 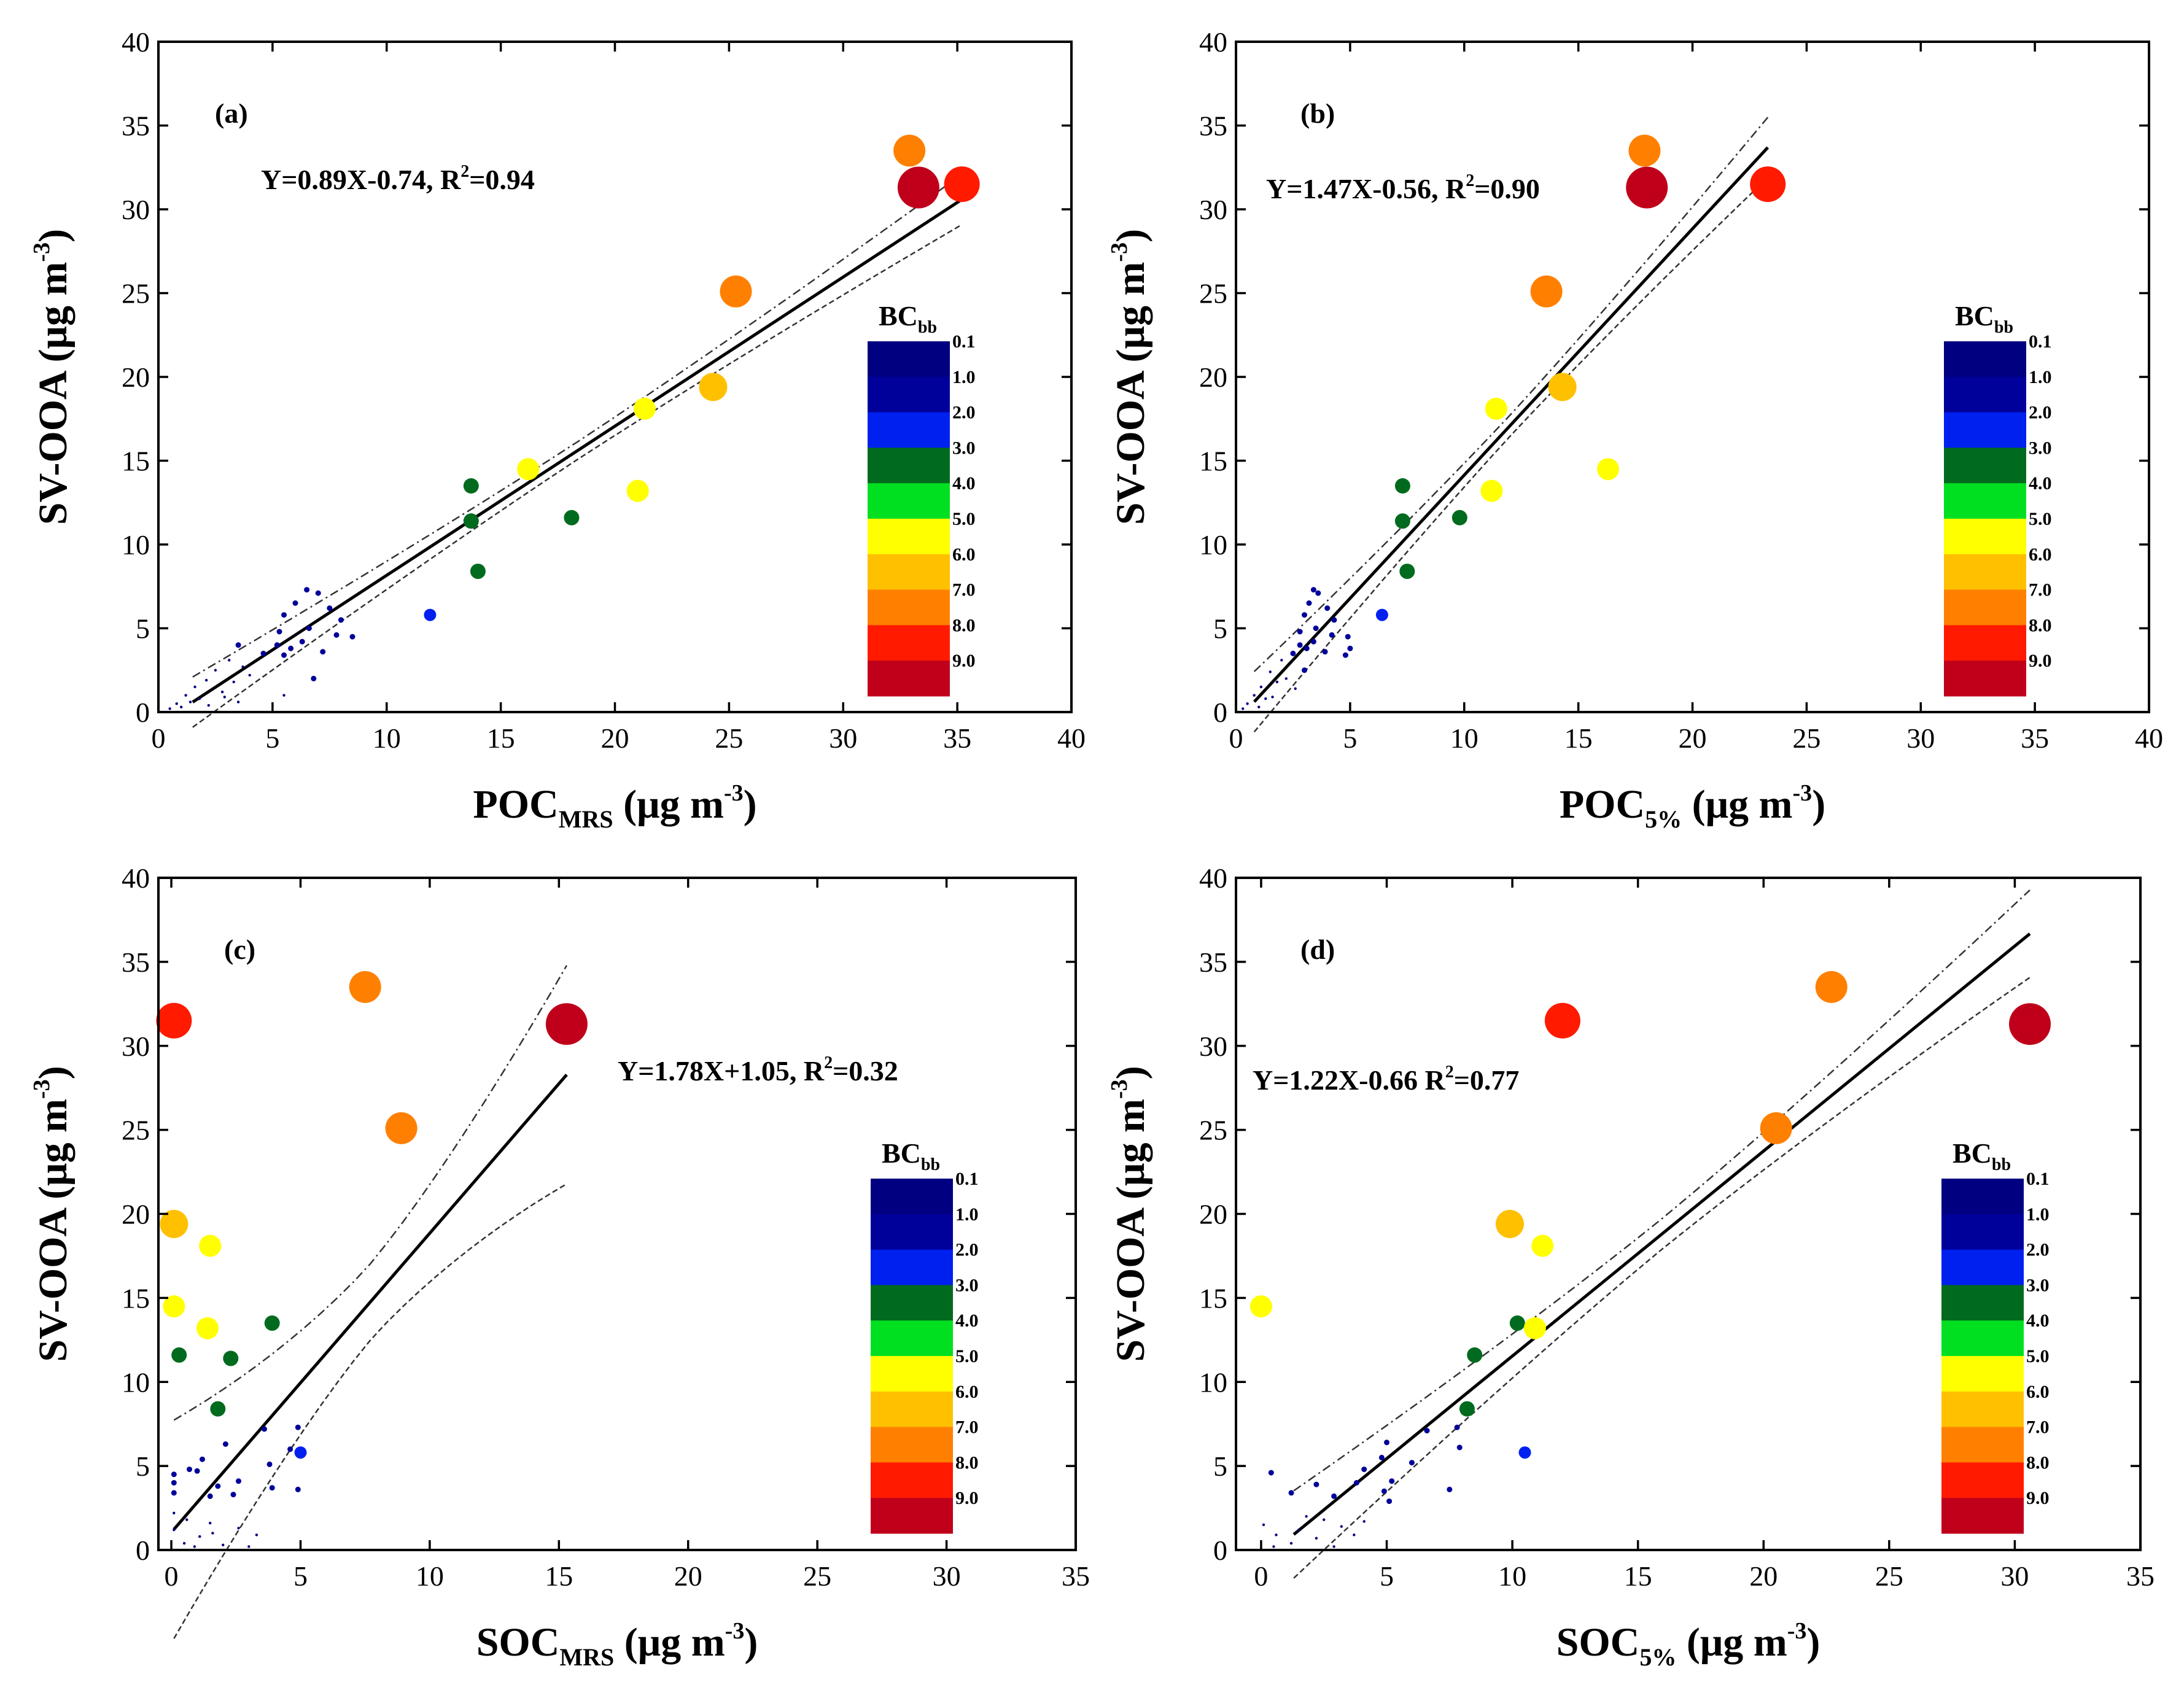 I want to click on x-tick-label: 25, so click(x=1889, y=1576).